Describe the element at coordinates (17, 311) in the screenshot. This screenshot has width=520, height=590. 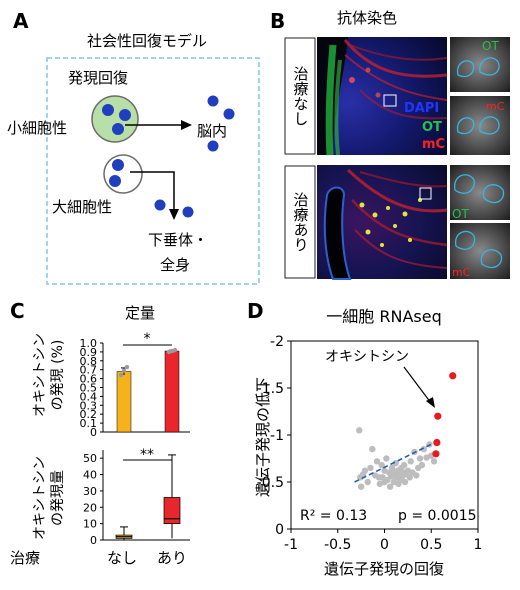
I see `panel-c-letter: C` at that location.